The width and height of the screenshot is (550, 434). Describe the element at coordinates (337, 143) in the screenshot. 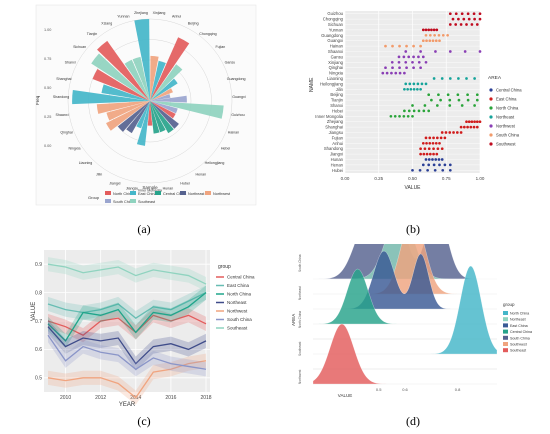

I see `row-label-24: Anhui` at that location.